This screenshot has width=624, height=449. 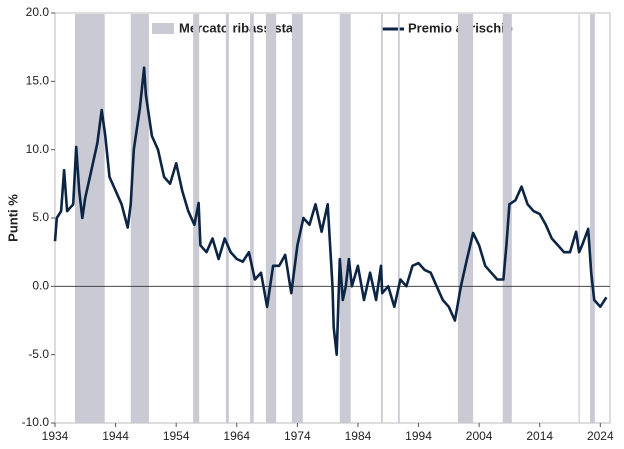 I want to click on y-tick-label: 5.0, so click(x=40, y=217).